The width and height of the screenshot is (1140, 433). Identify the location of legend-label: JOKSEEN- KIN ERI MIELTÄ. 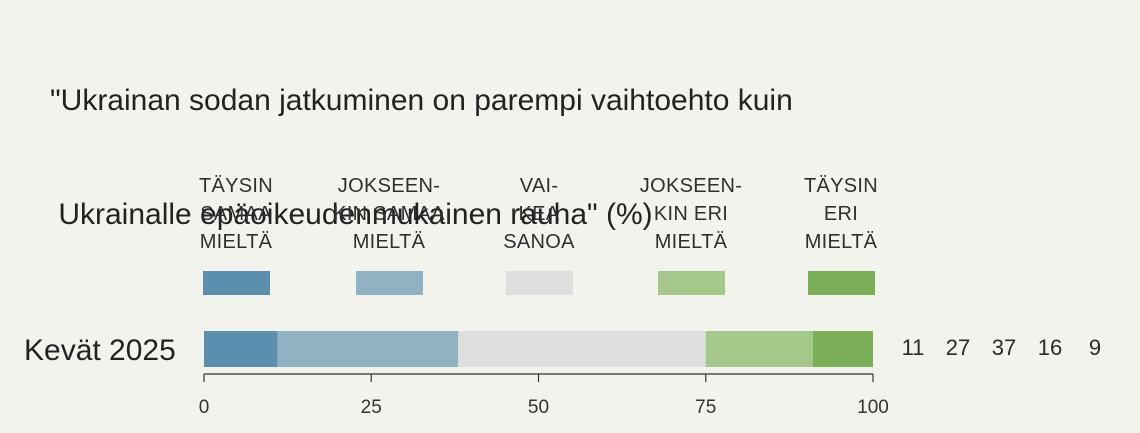
(691, 214).